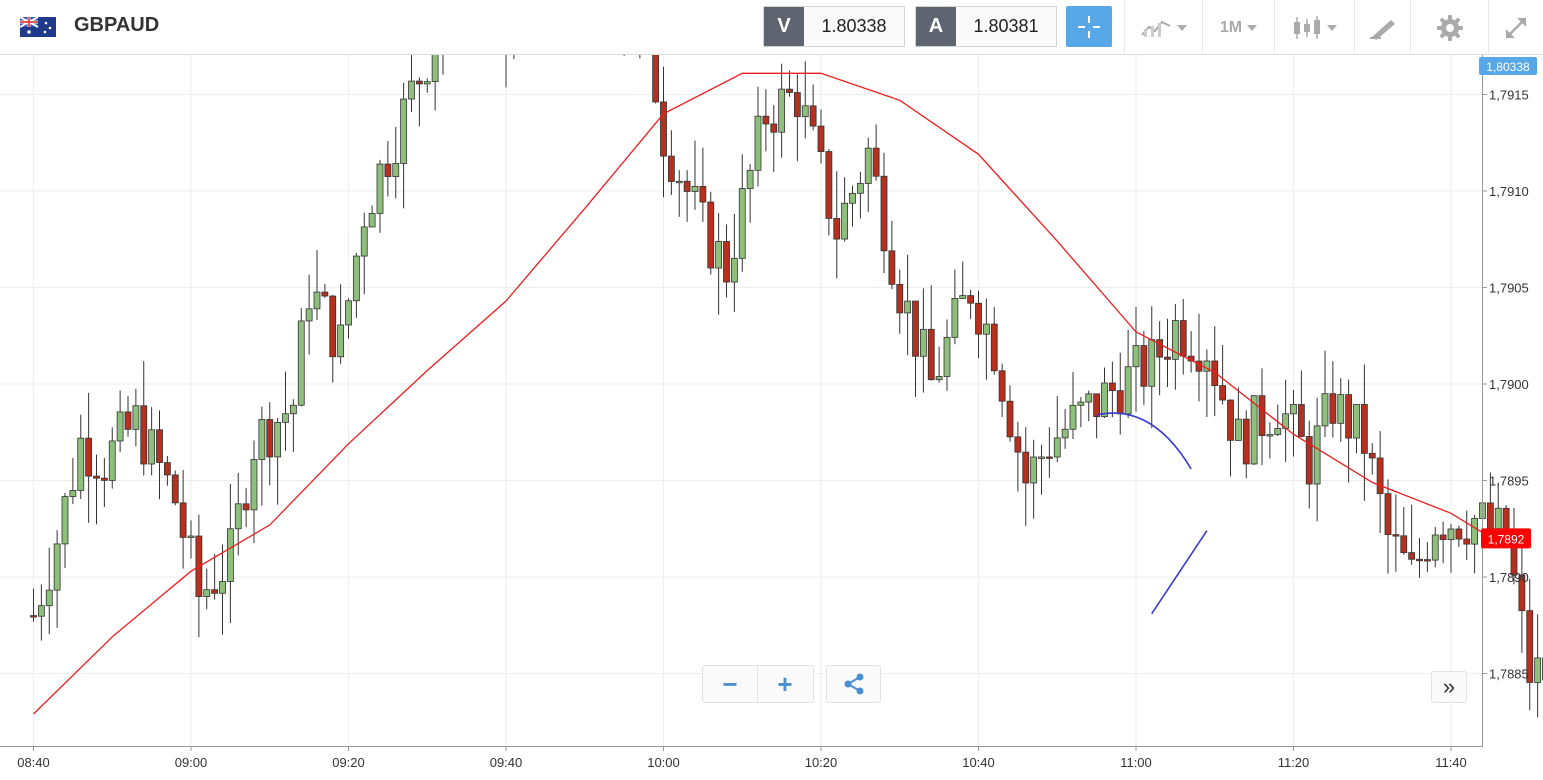  I want to click on zoom-in-button: +, so click(785, 684).